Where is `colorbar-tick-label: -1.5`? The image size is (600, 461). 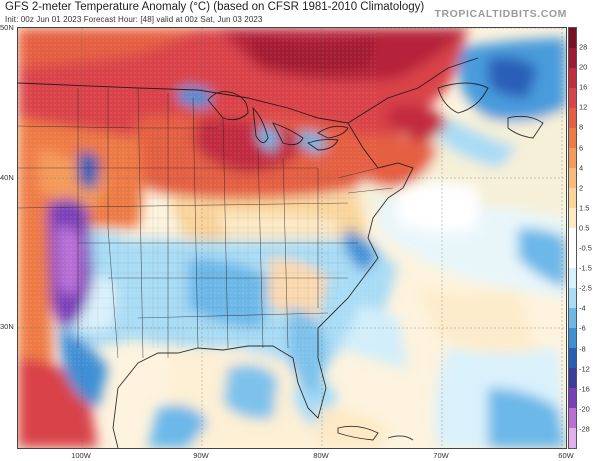 colorbar-tick-label: -1.5 is located at coordinates (585, 268).